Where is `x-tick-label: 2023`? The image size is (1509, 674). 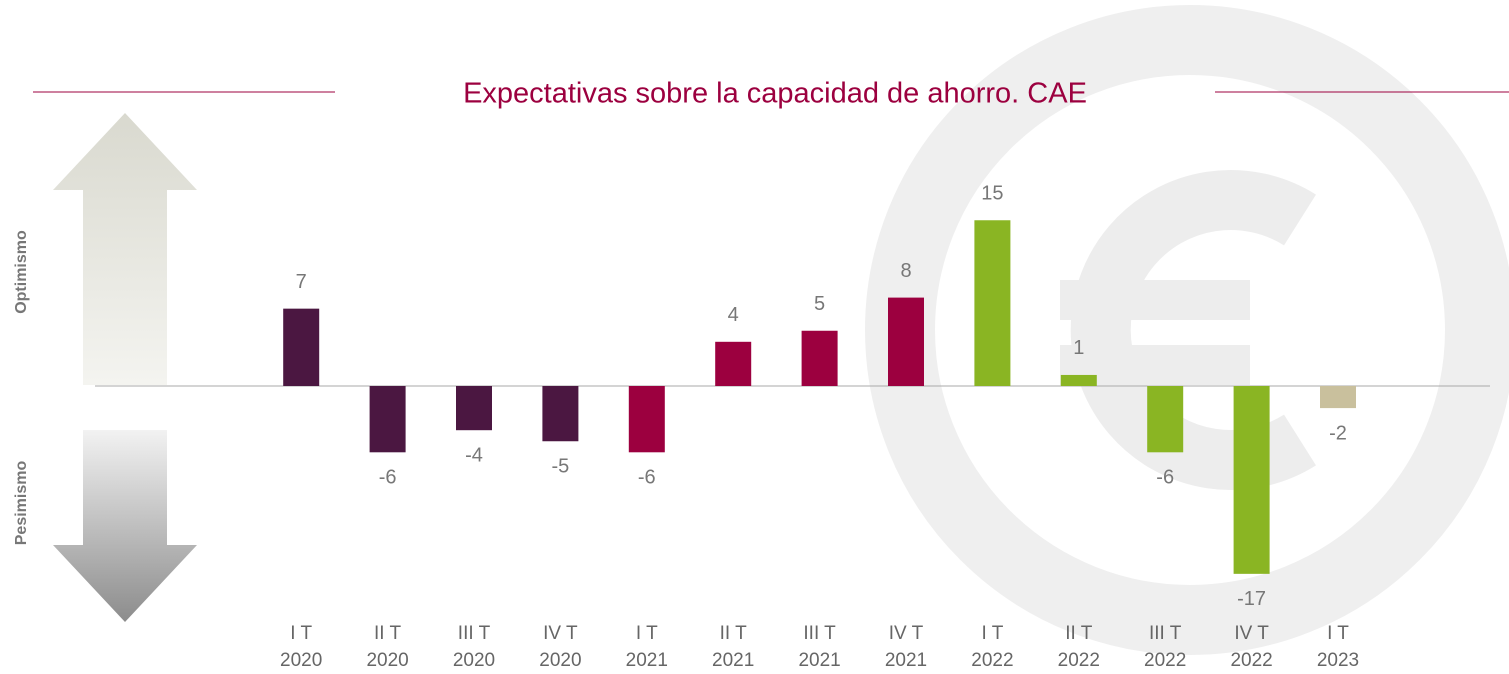
x-tick-label: 2023 is located at coordinates (1338, 660).